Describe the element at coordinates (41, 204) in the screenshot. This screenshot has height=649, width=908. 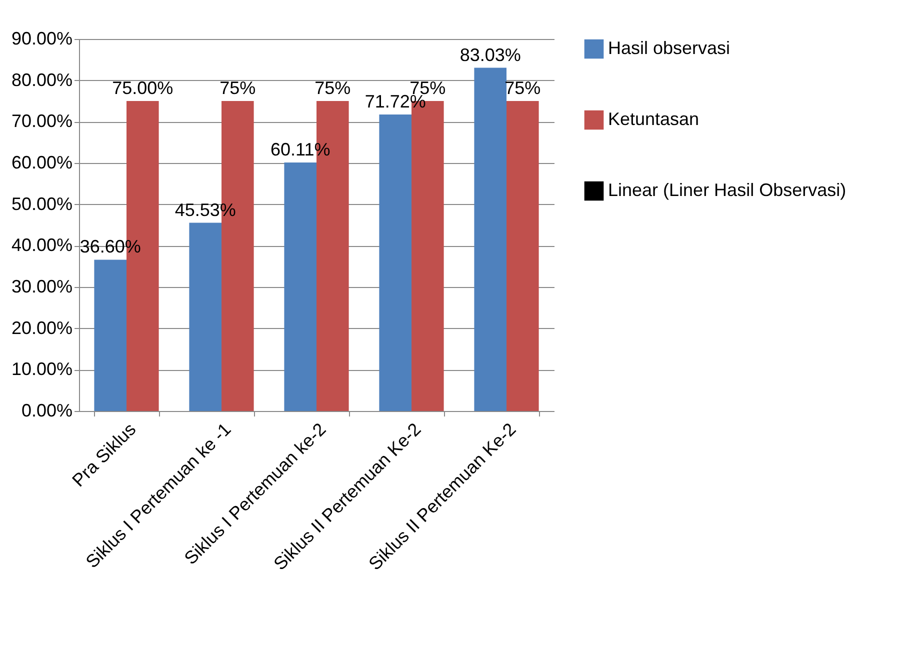
I see `y-tick-label: 50.00%` at that location.